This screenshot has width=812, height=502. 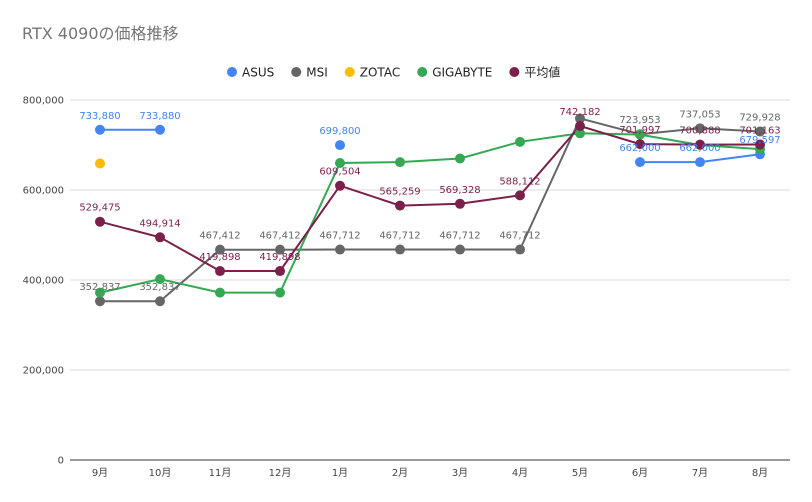 I want to click on x-tick-label: 10月, so click(x=160, y=473).